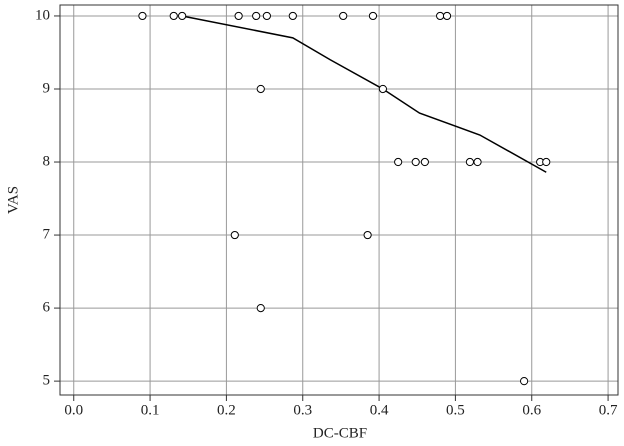 The height and width of the screenshot is (446, 624). I want to click on x-tick-label: 0.0, so click(73, 410).